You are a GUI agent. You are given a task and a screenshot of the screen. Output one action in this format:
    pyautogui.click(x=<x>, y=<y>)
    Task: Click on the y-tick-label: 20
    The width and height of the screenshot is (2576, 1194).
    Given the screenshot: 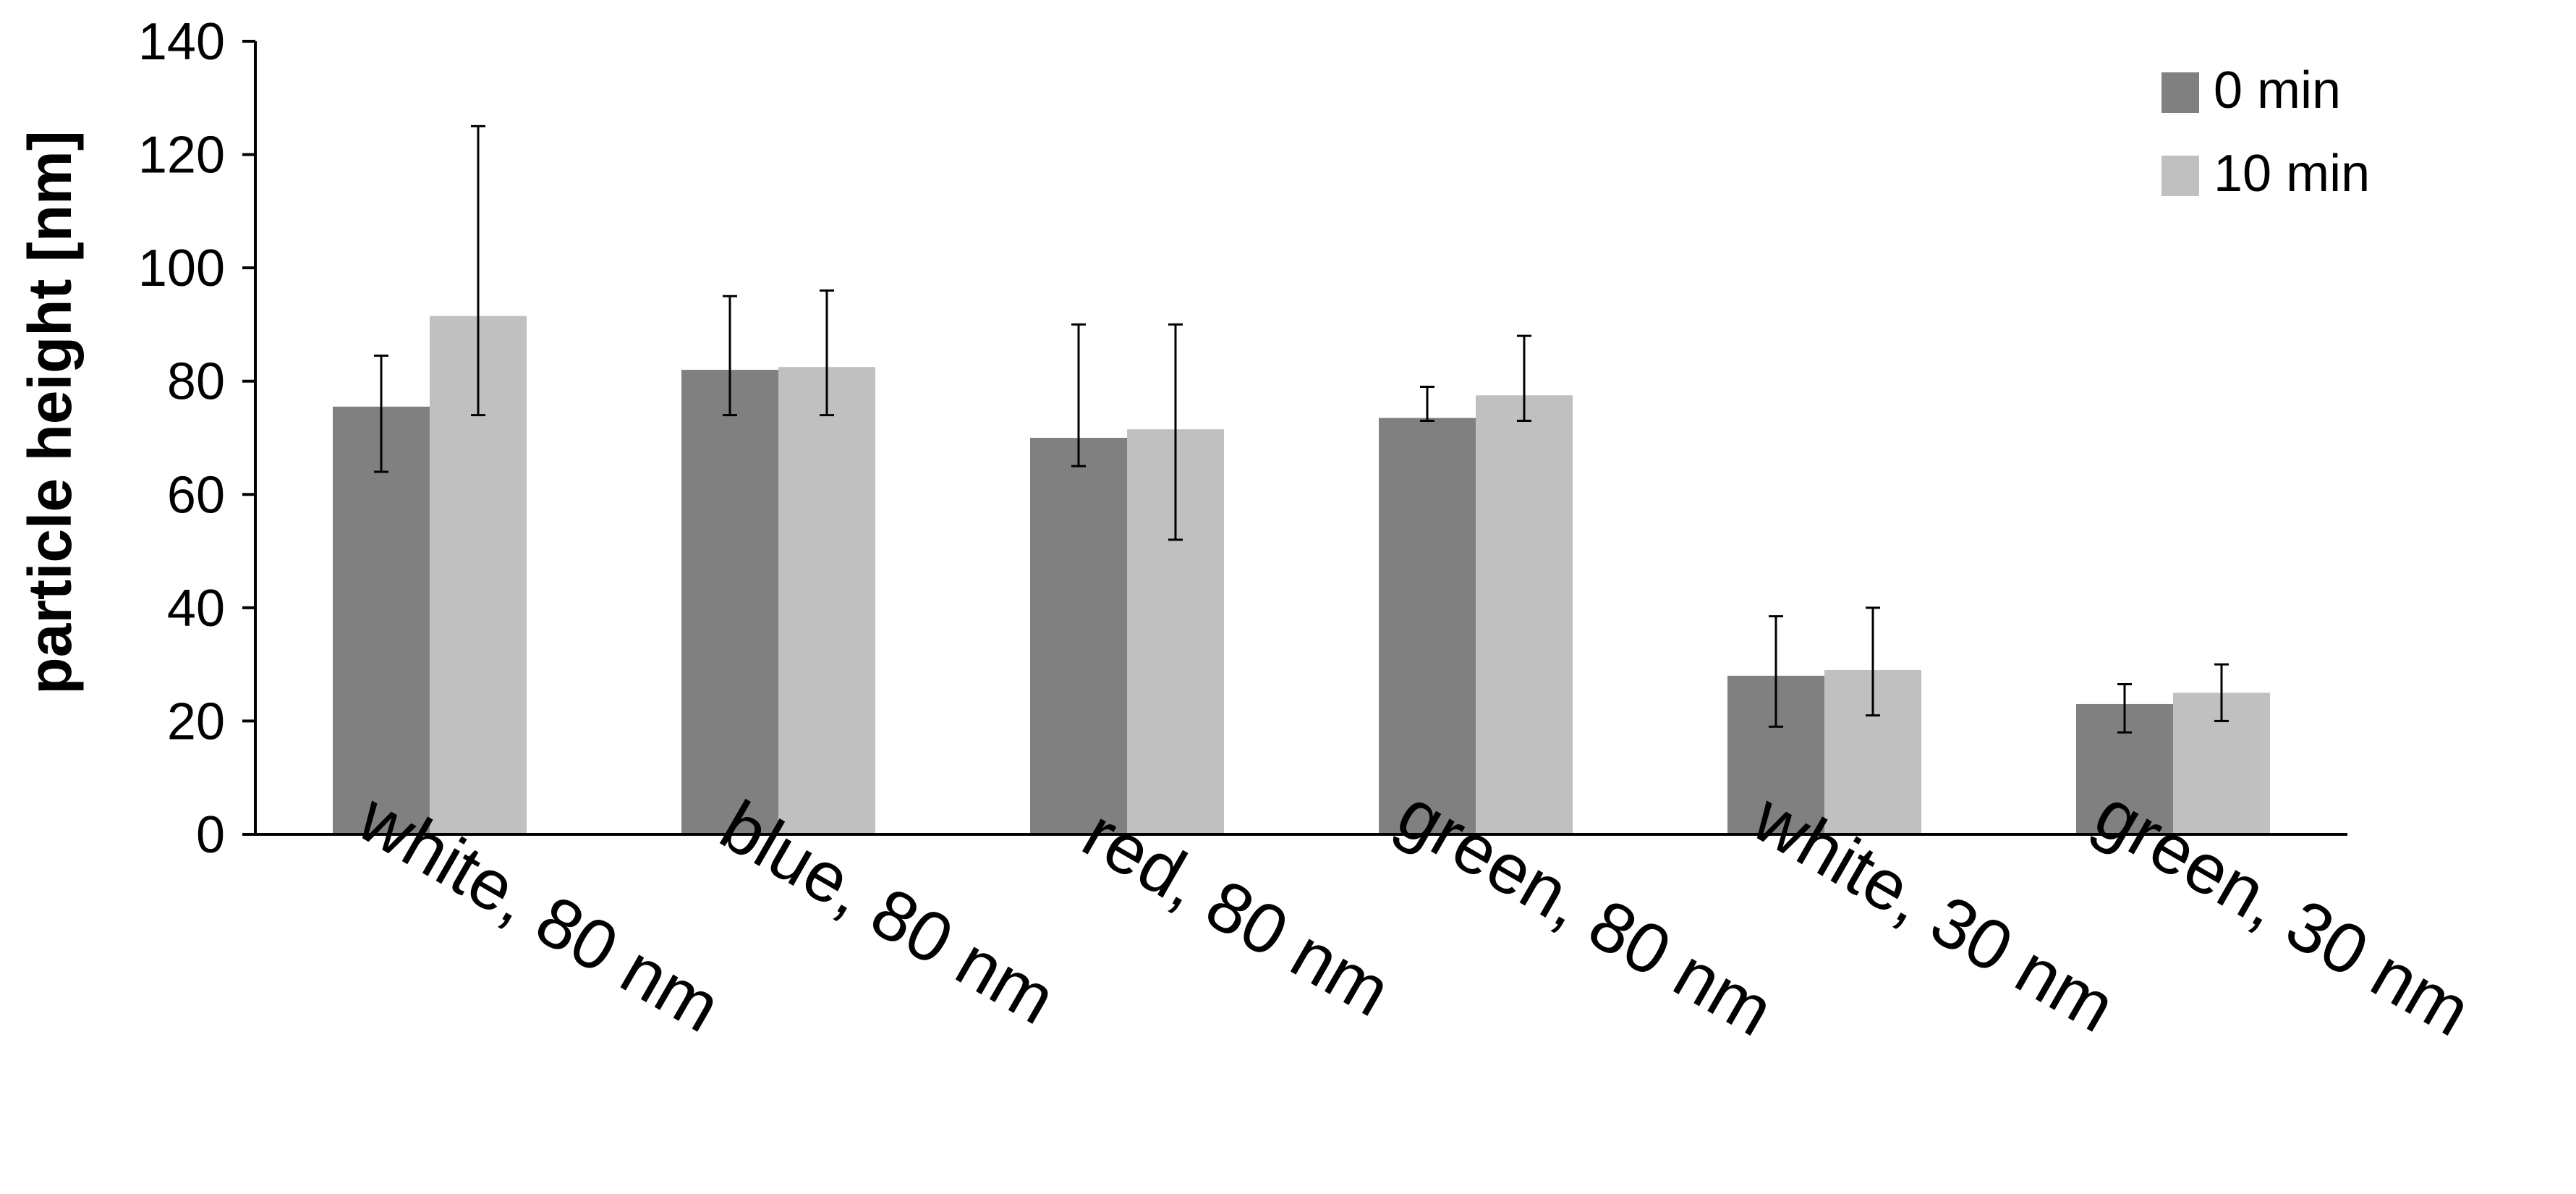 What is the action you would take?
    pyautogui.click(x=196, y=721)
    